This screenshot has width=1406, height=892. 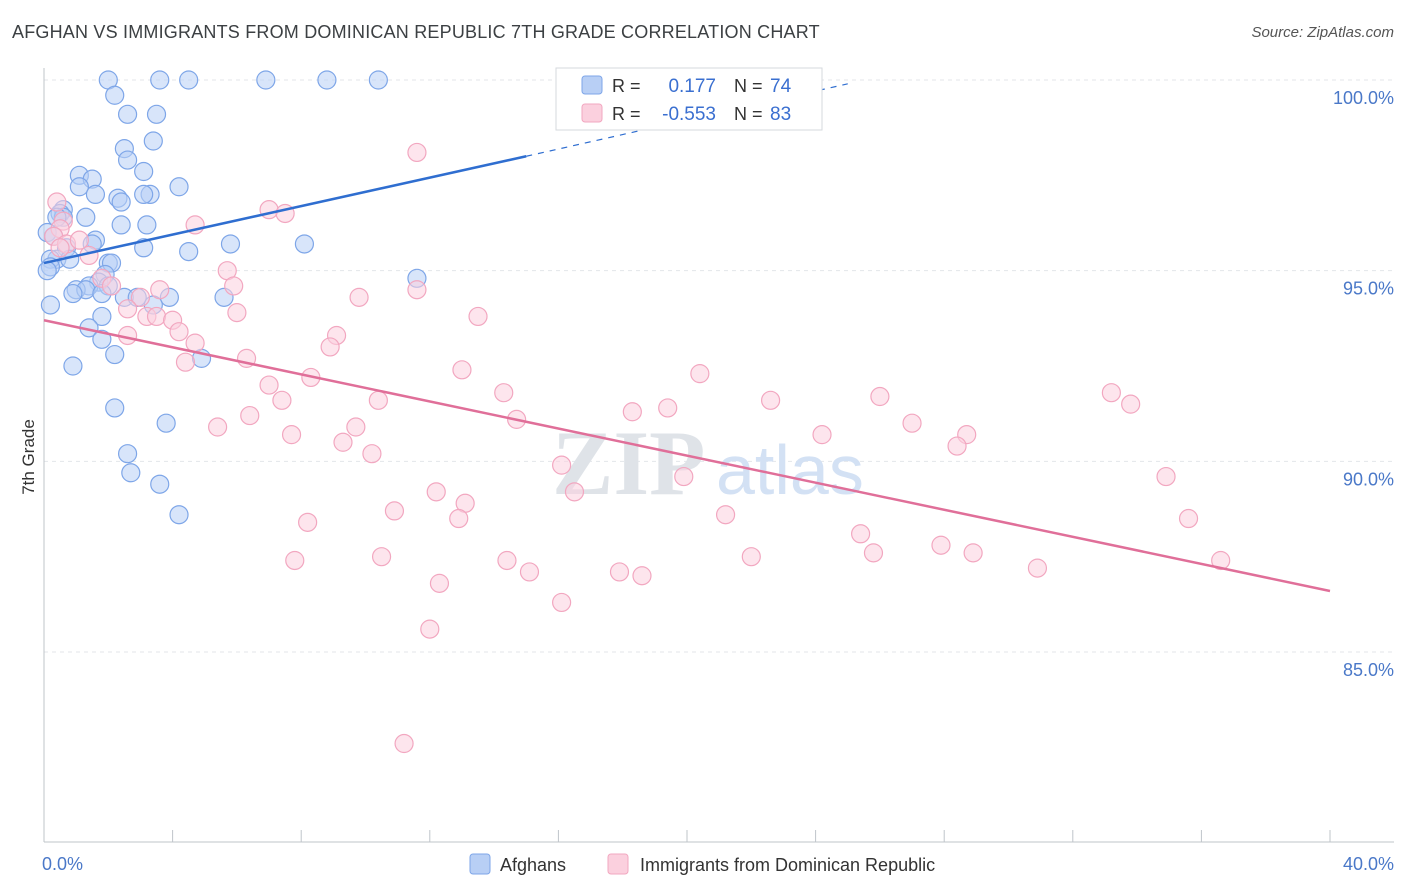 What do you see at coordinates (62, 864) in the screenshot?
I see `x-tick-label-min: 0.0%` at bounding box center [62, 864].